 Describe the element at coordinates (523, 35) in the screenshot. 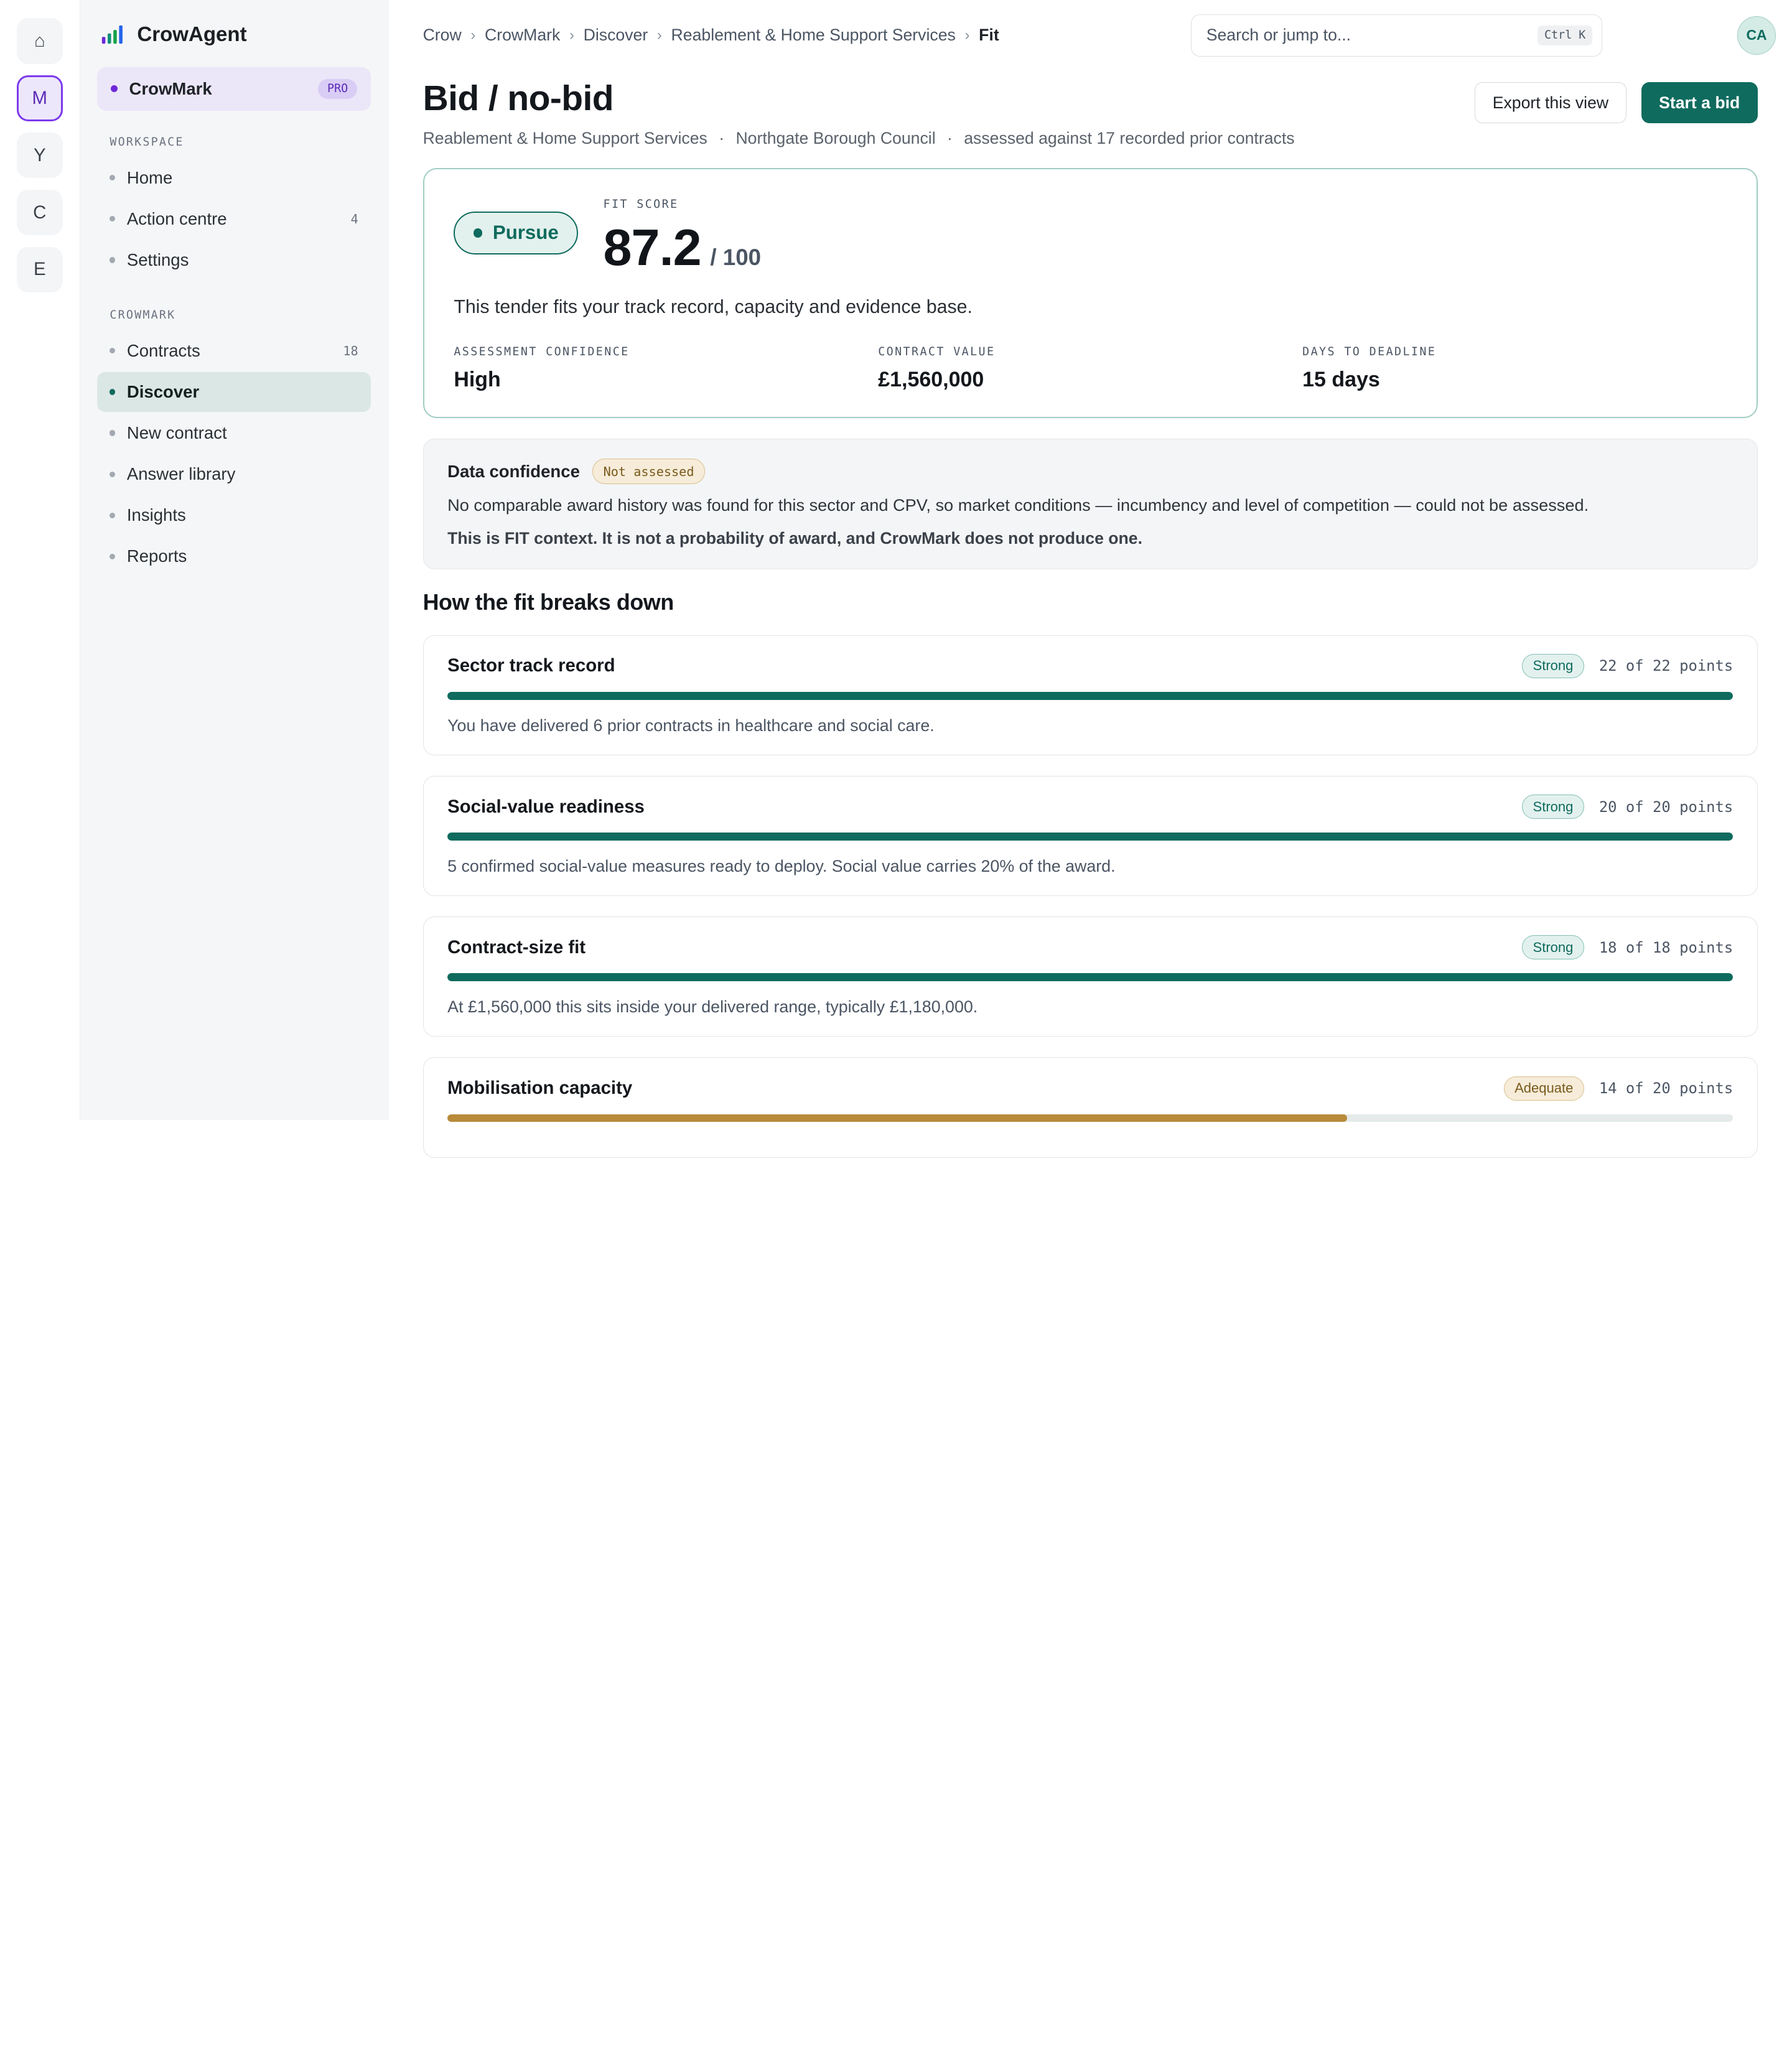

I see `breadcrumb-crowmark: CrowMark` at that location.